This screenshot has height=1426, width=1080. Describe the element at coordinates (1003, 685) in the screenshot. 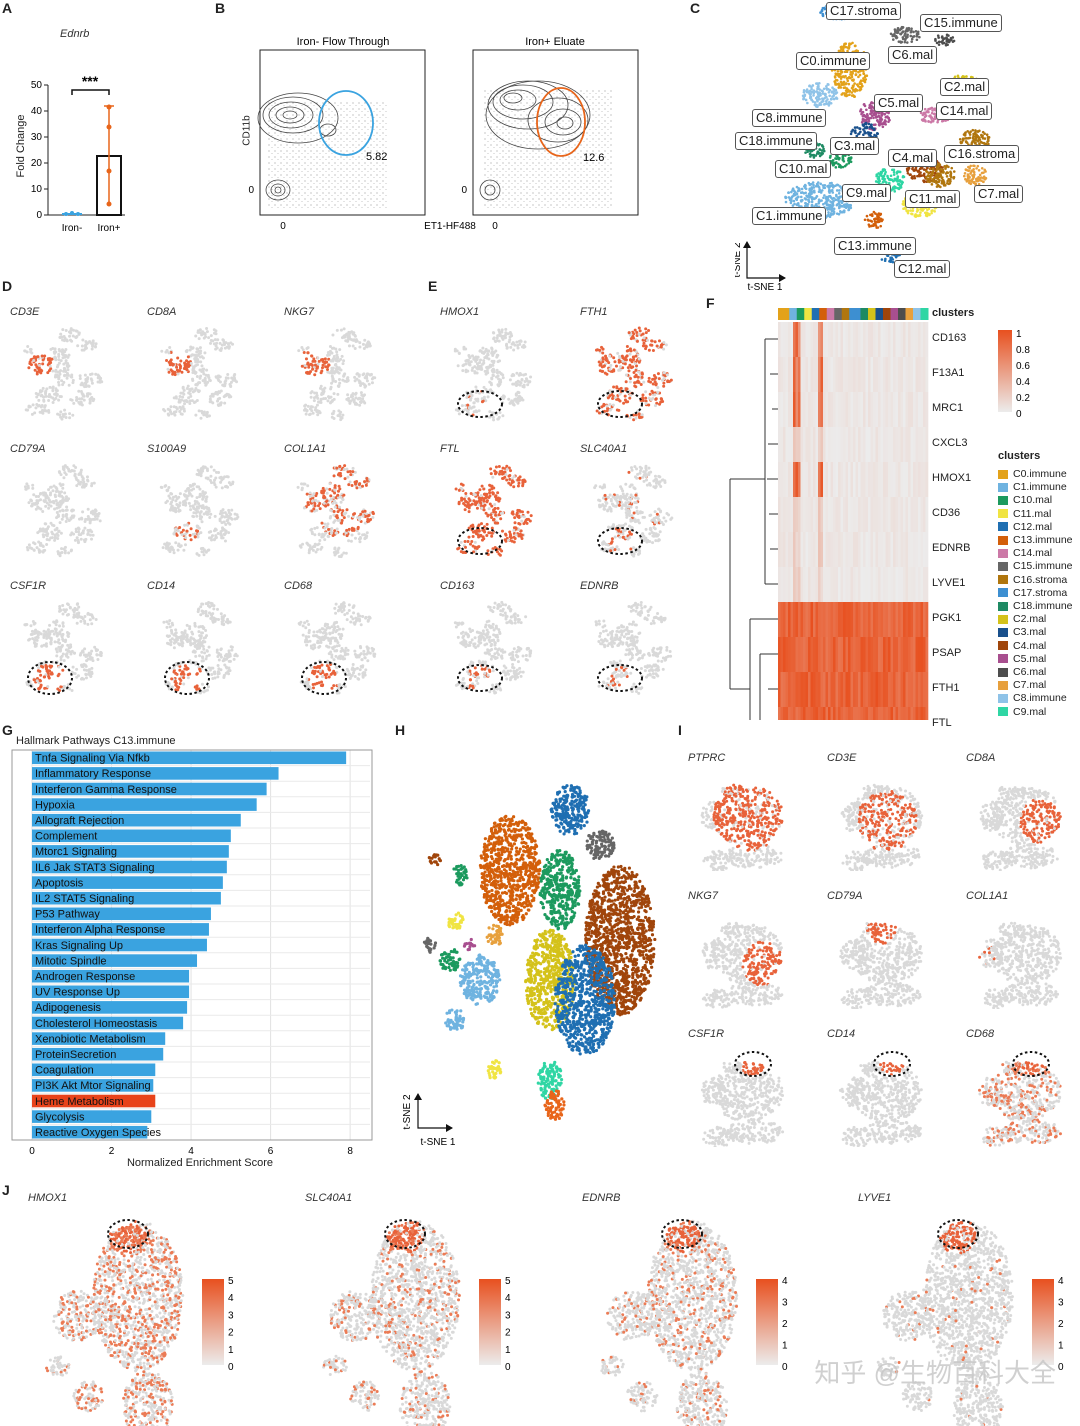

I see `f-legend-swatch` at that location.